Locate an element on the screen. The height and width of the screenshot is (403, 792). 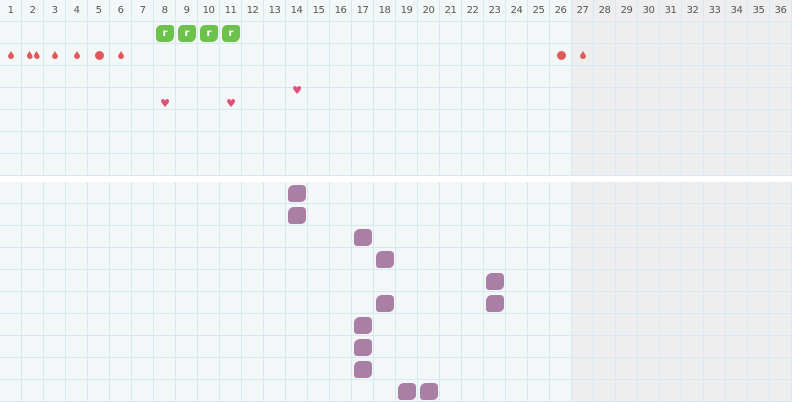
marker: ♥ is located at coordinates (297, 90).